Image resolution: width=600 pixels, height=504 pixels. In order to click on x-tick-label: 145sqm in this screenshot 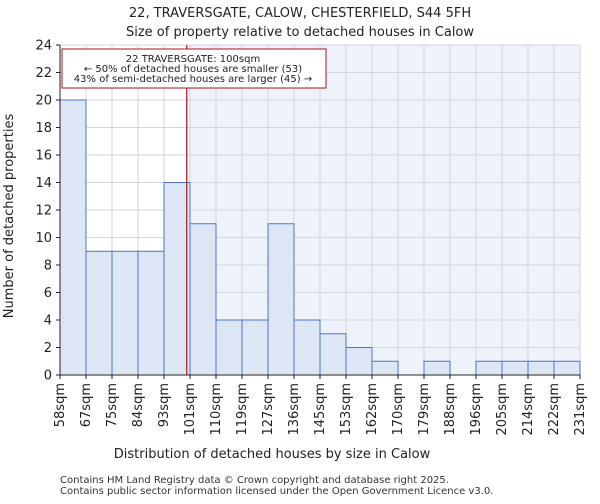, I will do `click(320, 409)`.